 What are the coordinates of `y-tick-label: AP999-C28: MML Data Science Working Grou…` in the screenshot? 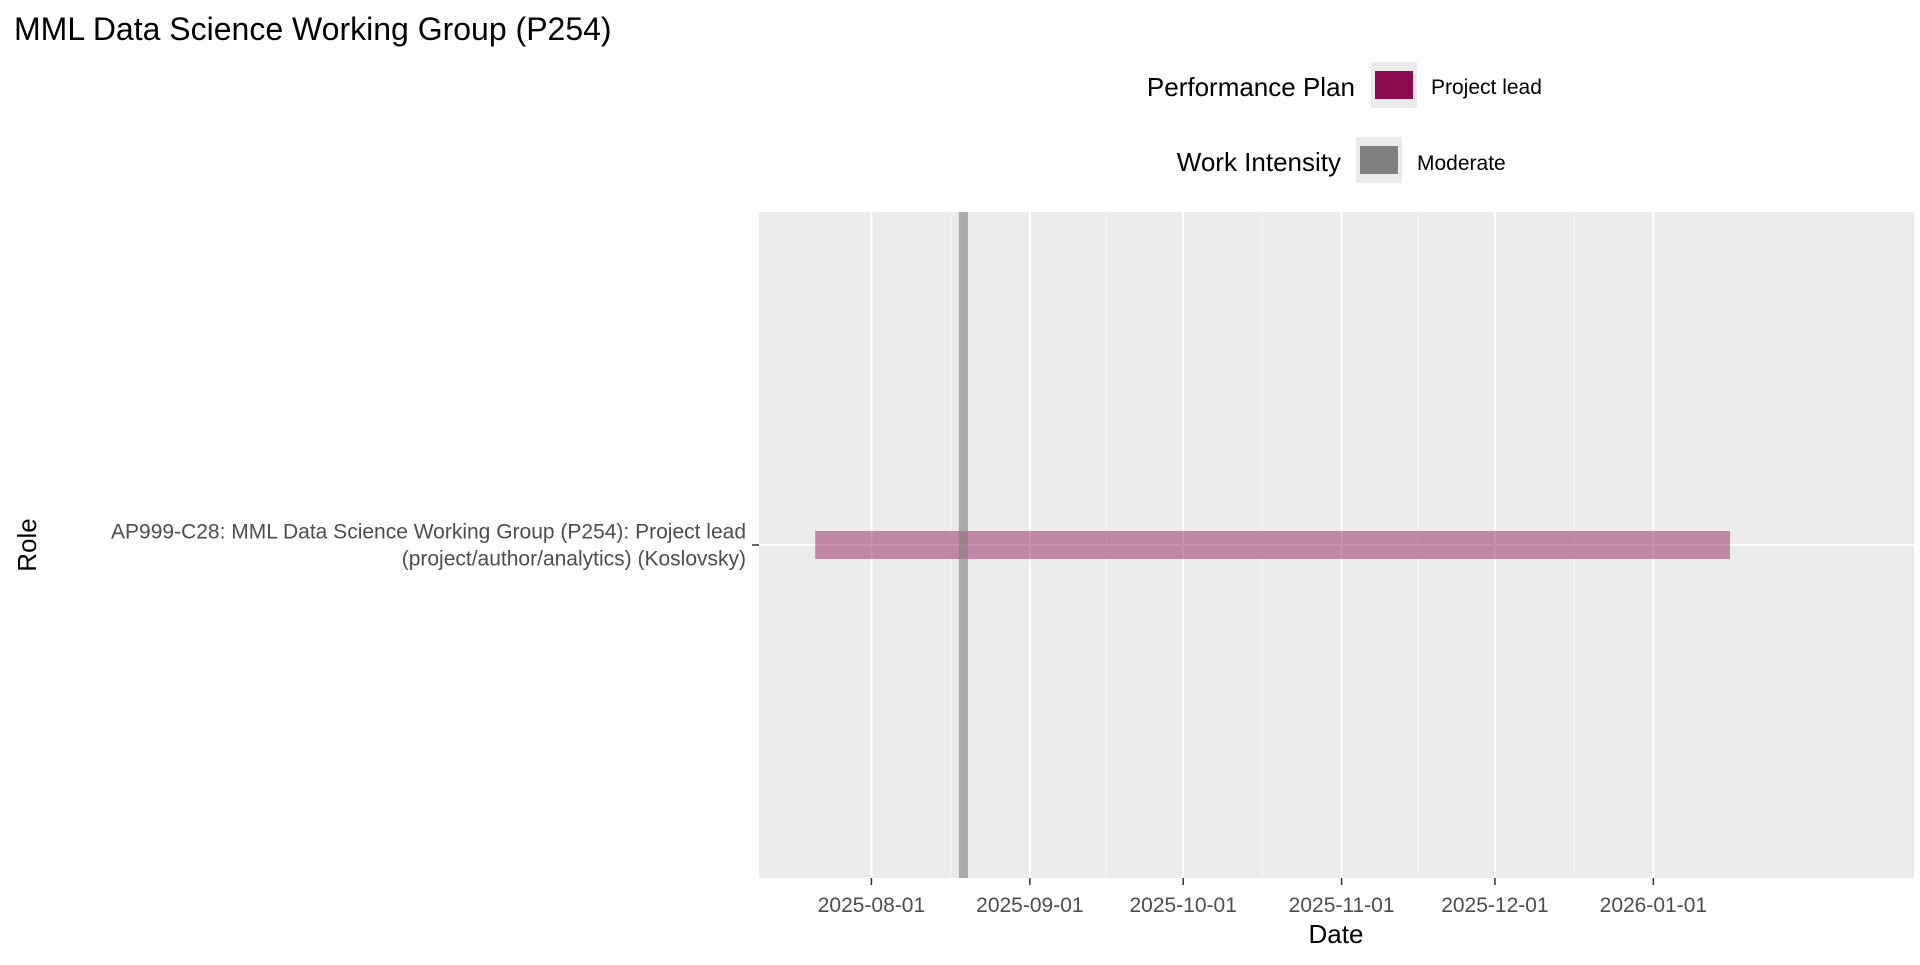 It's located at (428, 546).